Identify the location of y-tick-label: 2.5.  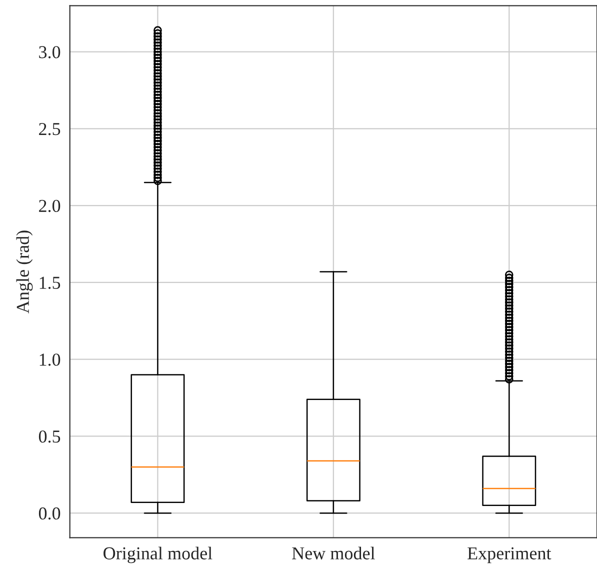
(49, 129).